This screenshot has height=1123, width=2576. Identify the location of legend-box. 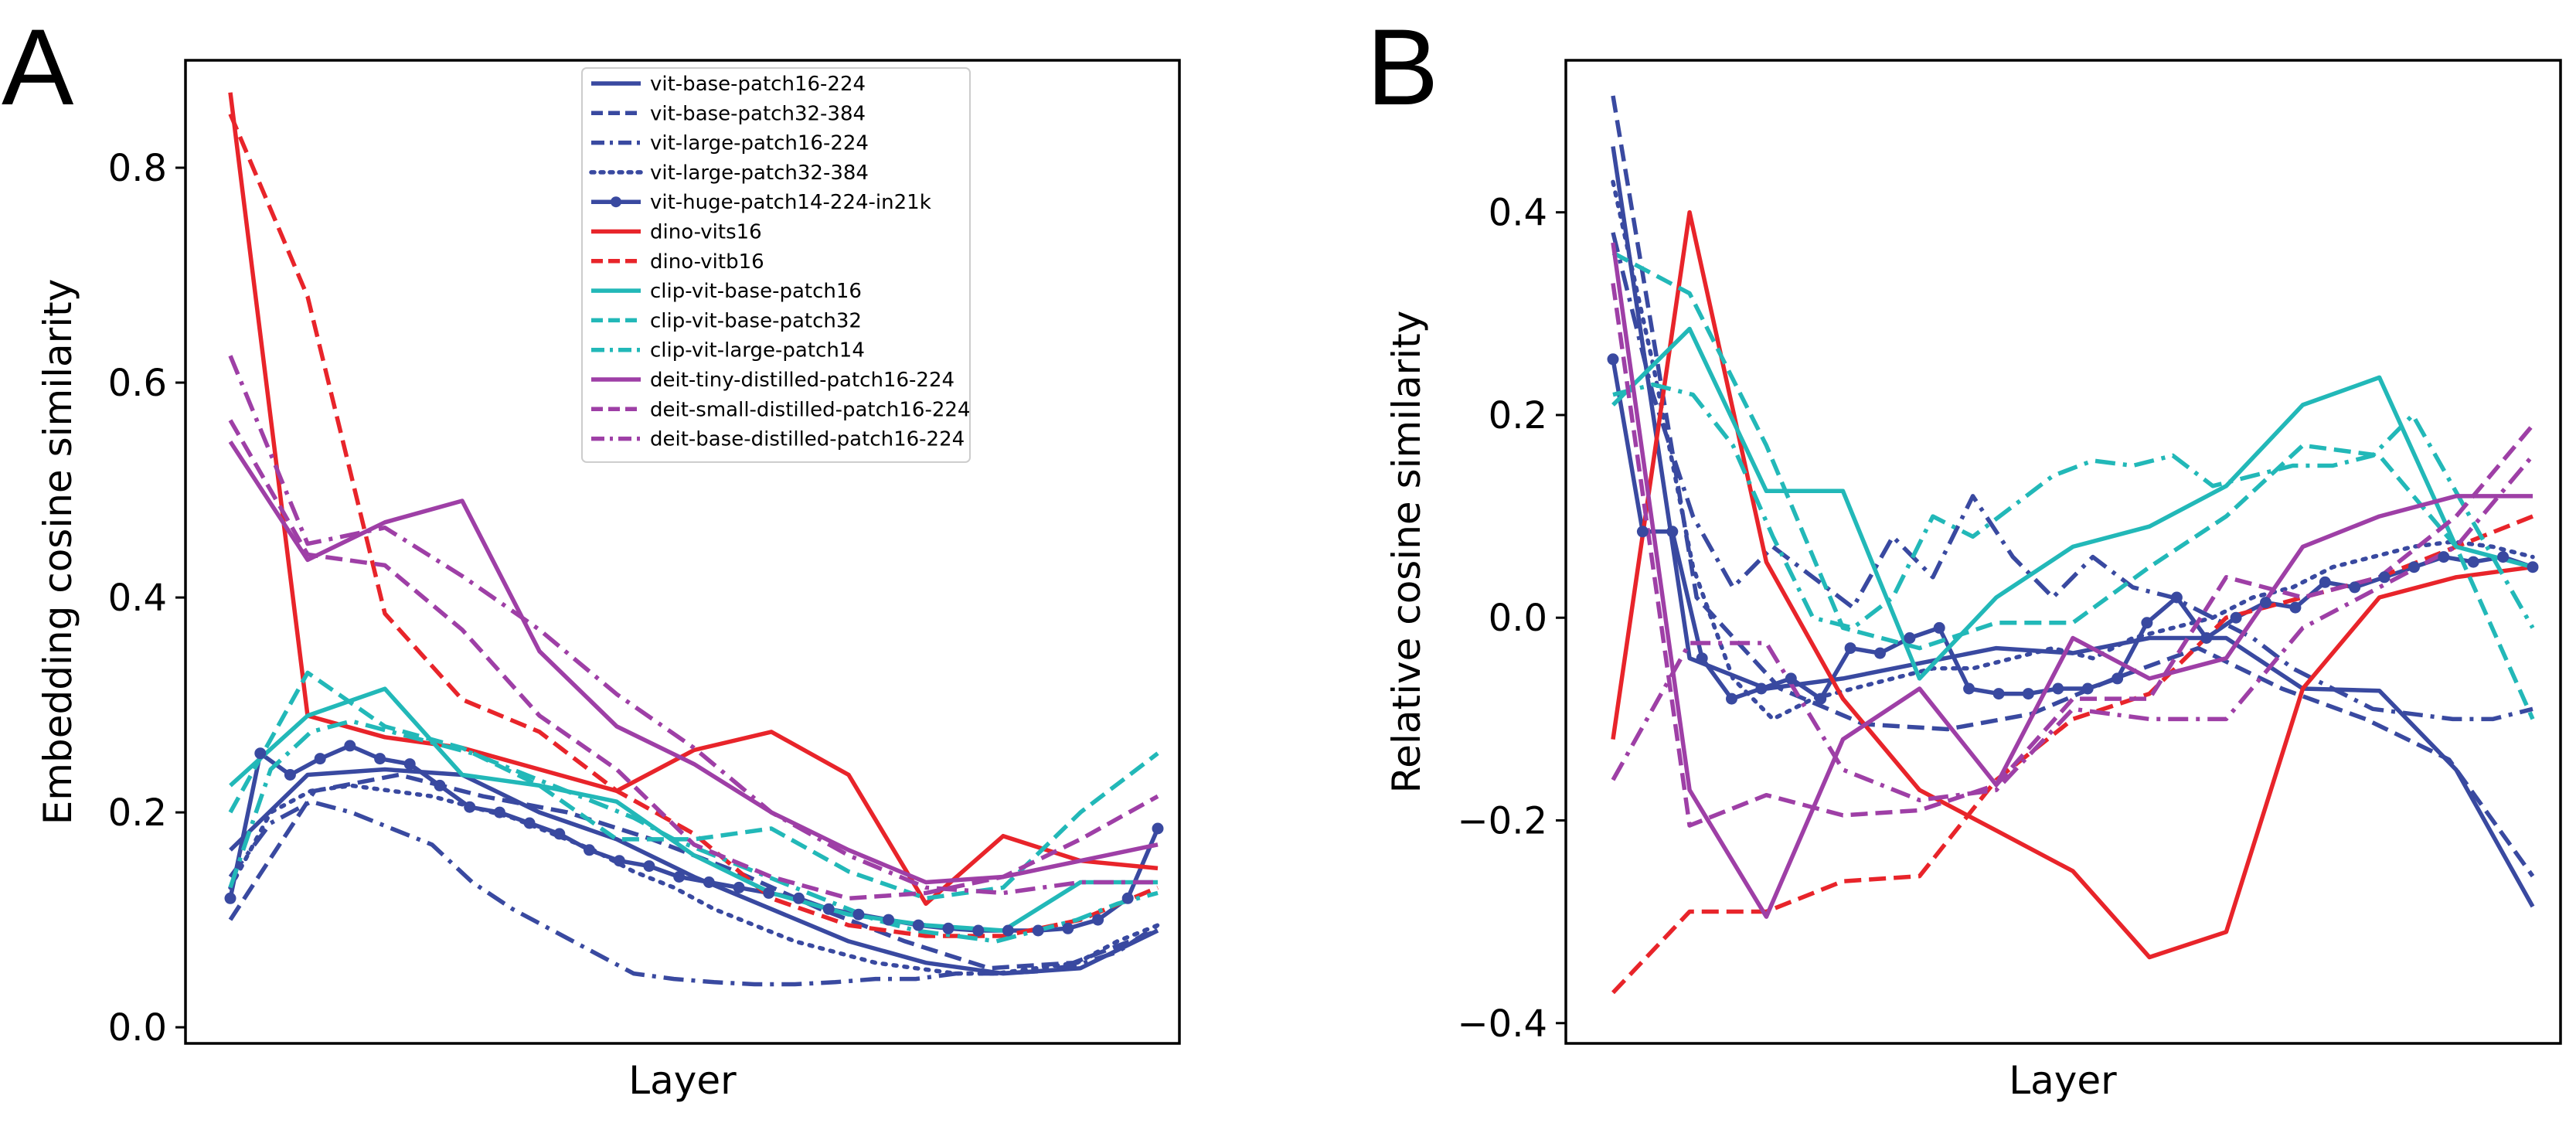
(776, 265).